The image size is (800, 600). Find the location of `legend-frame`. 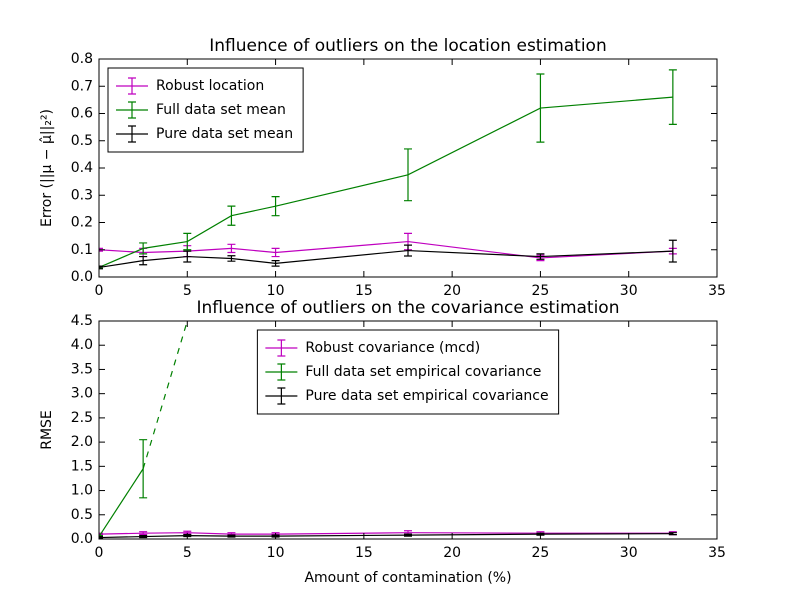

legend-frame is located at coordinates (408, 372).